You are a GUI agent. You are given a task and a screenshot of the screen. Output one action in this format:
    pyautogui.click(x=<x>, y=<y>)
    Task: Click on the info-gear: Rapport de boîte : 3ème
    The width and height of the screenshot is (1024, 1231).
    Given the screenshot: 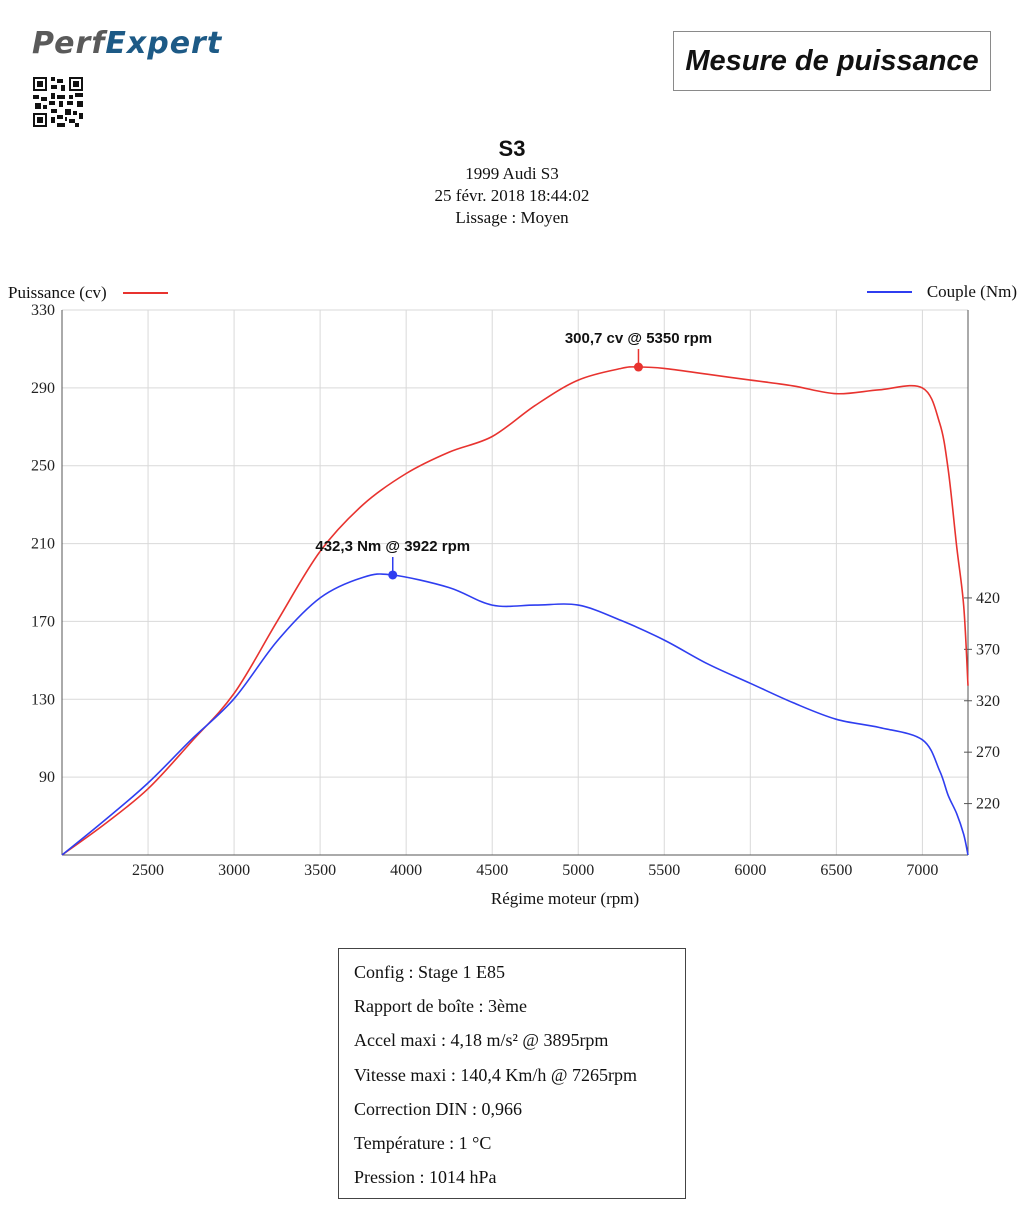 What is the action you would take?
    pyautogui.click(x=440, y=1006)
    